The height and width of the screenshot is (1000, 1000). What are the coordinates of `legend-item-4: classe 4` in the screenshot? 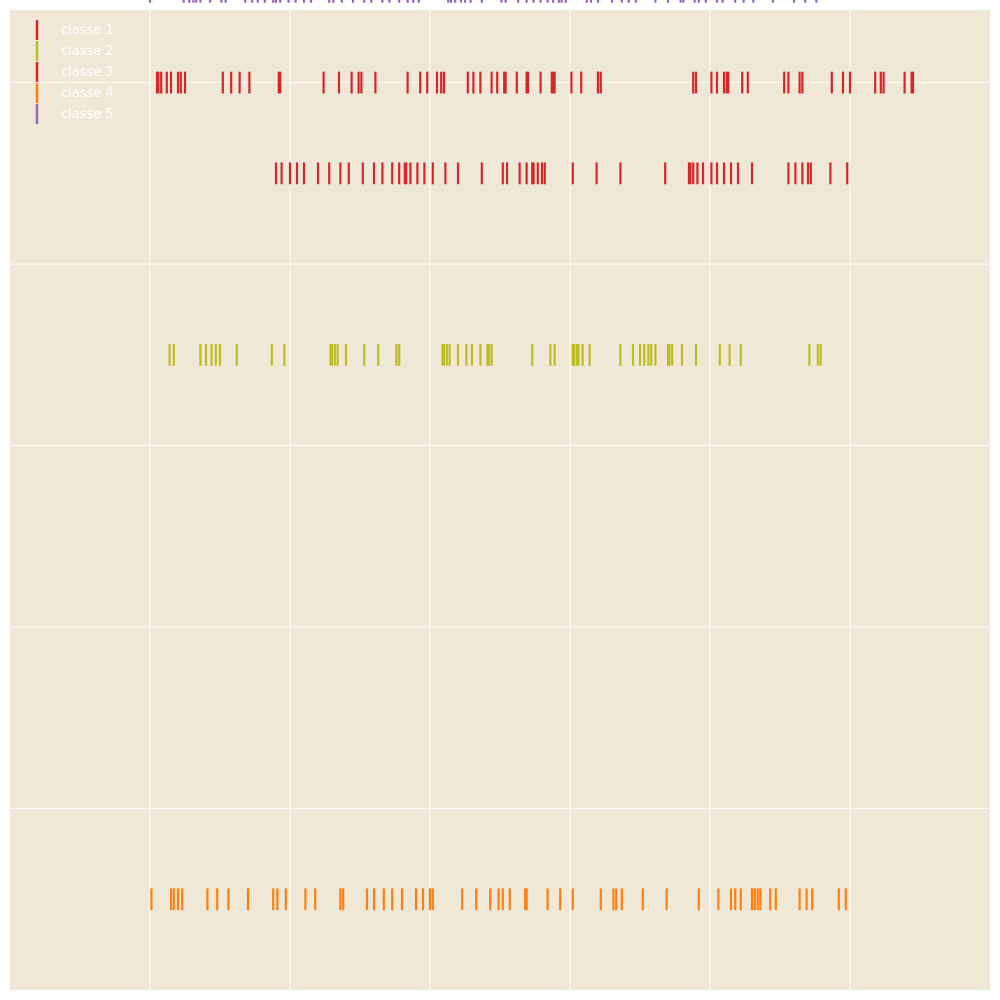 It's located at (74, 93).